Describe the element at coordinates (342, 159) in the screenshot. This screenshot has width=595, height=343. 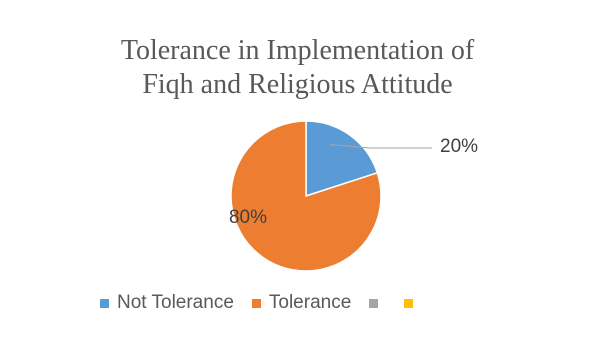
I see `pie-slice-not-tolerance` at that location.